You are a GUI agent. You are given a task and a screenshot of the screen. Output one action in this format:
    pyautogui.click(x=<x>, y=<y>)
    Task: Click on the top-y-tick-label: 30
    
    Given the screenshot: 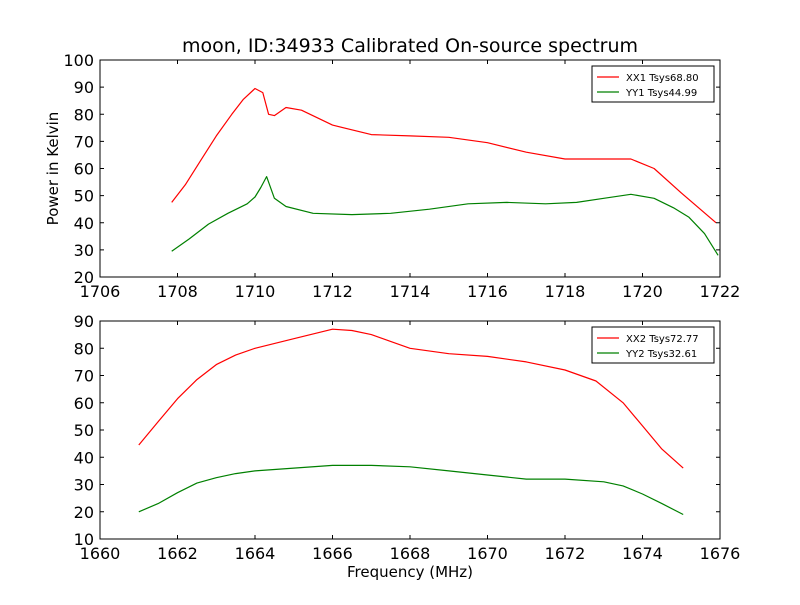 What is the action you would take?
    pyautogui.click(x=84, y=250)
    